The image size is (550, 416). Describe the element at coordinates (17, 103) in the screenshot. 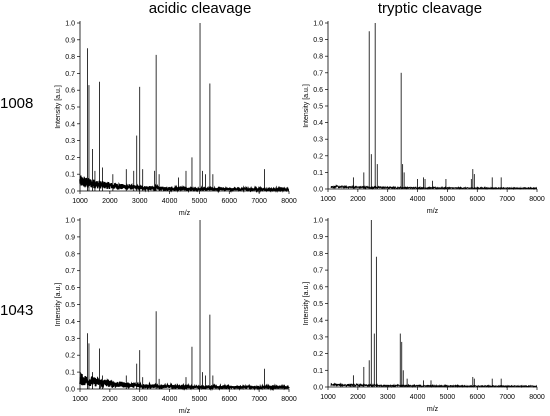

I see `row-title-1008: 1008` at that location.